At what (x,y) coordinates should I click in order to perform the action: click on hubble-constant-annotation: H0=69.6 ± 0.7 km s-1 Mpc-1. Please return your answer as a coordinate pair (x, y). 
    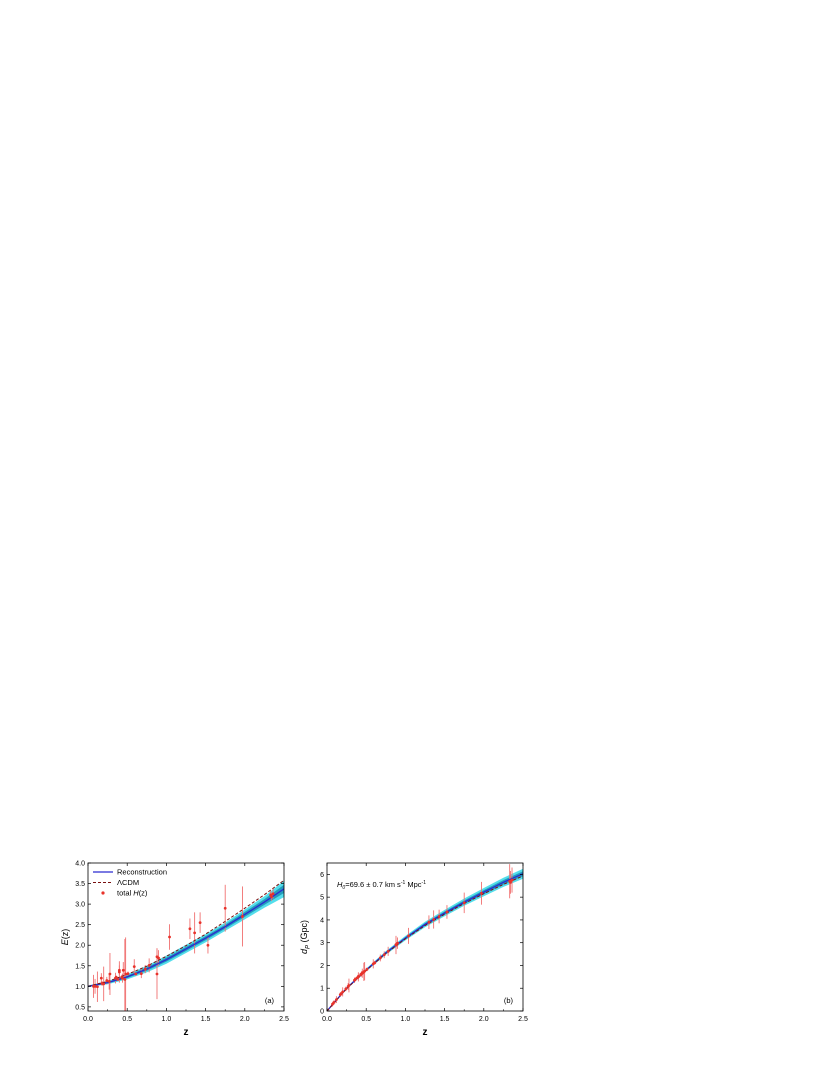
    Looking at the image, I should click on (381, 885).